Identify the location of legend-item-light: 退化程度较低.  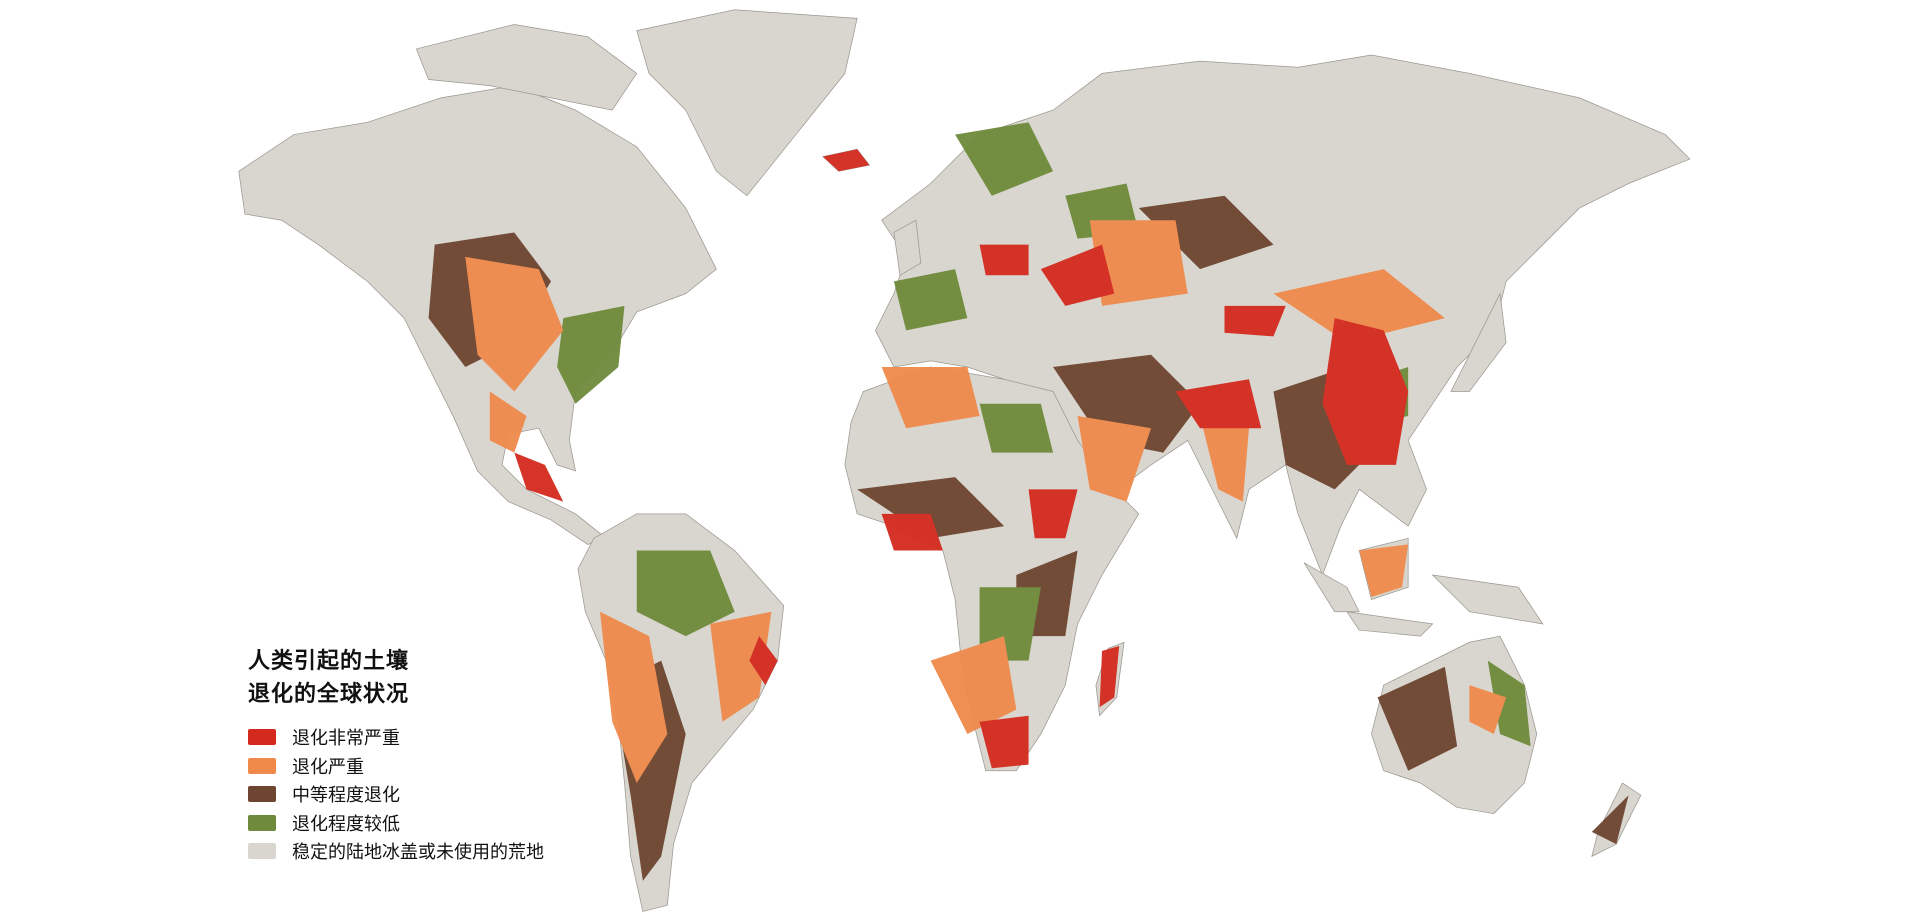
(396, 823).